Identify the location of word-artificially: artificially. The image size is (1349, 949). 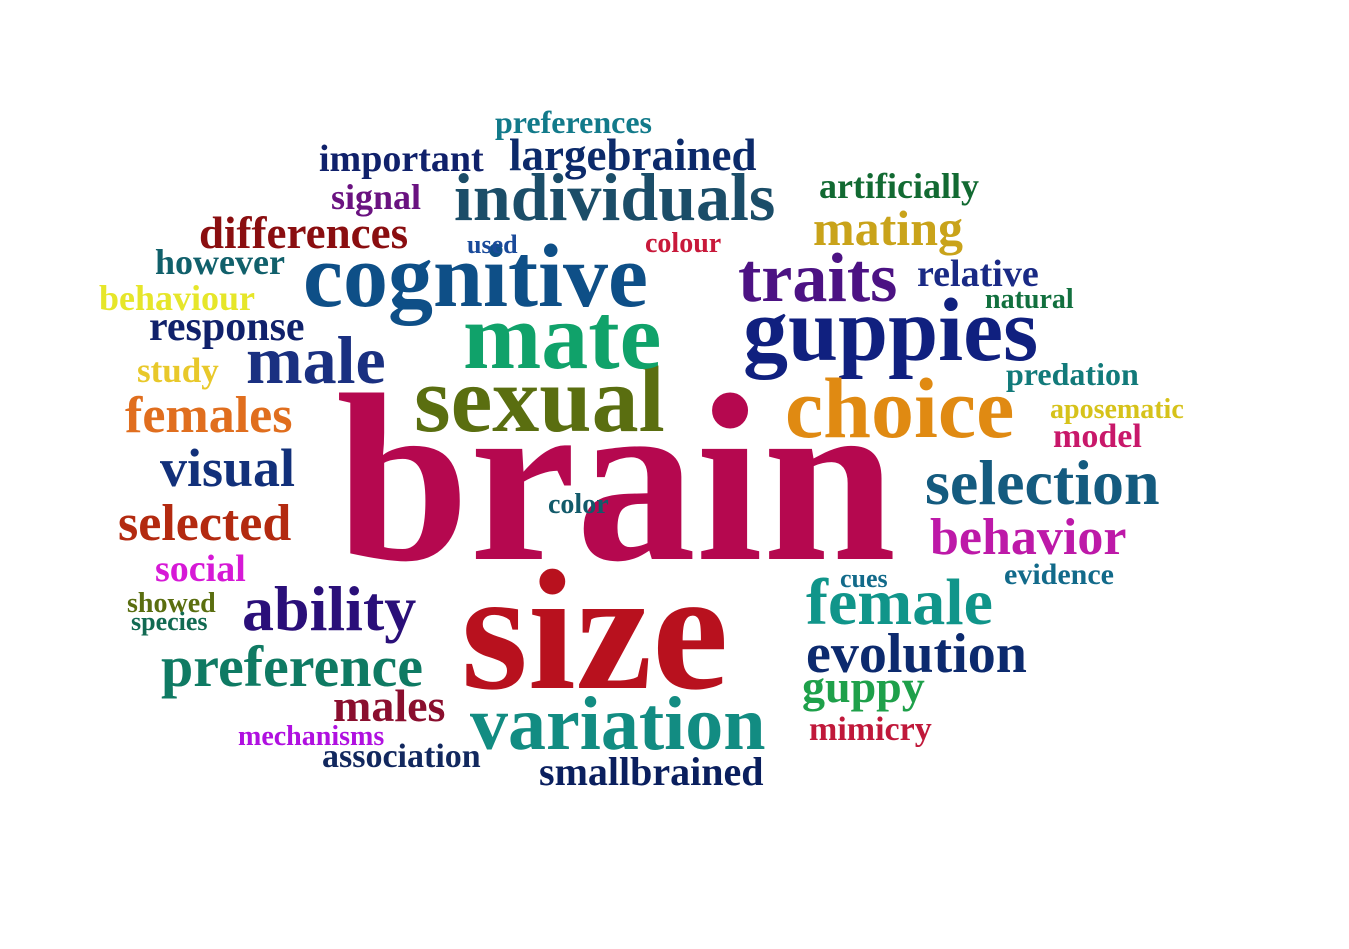
(899, 186).